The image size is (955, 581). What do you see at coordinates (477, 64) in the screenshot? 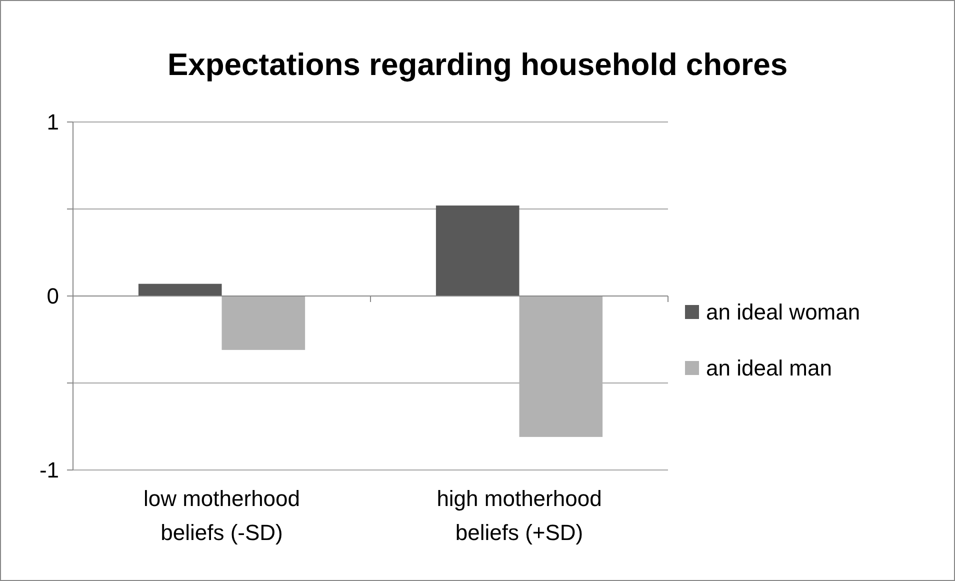
I see `chart-title: Expectations regarding household chores` at bounding box center [477, 64].